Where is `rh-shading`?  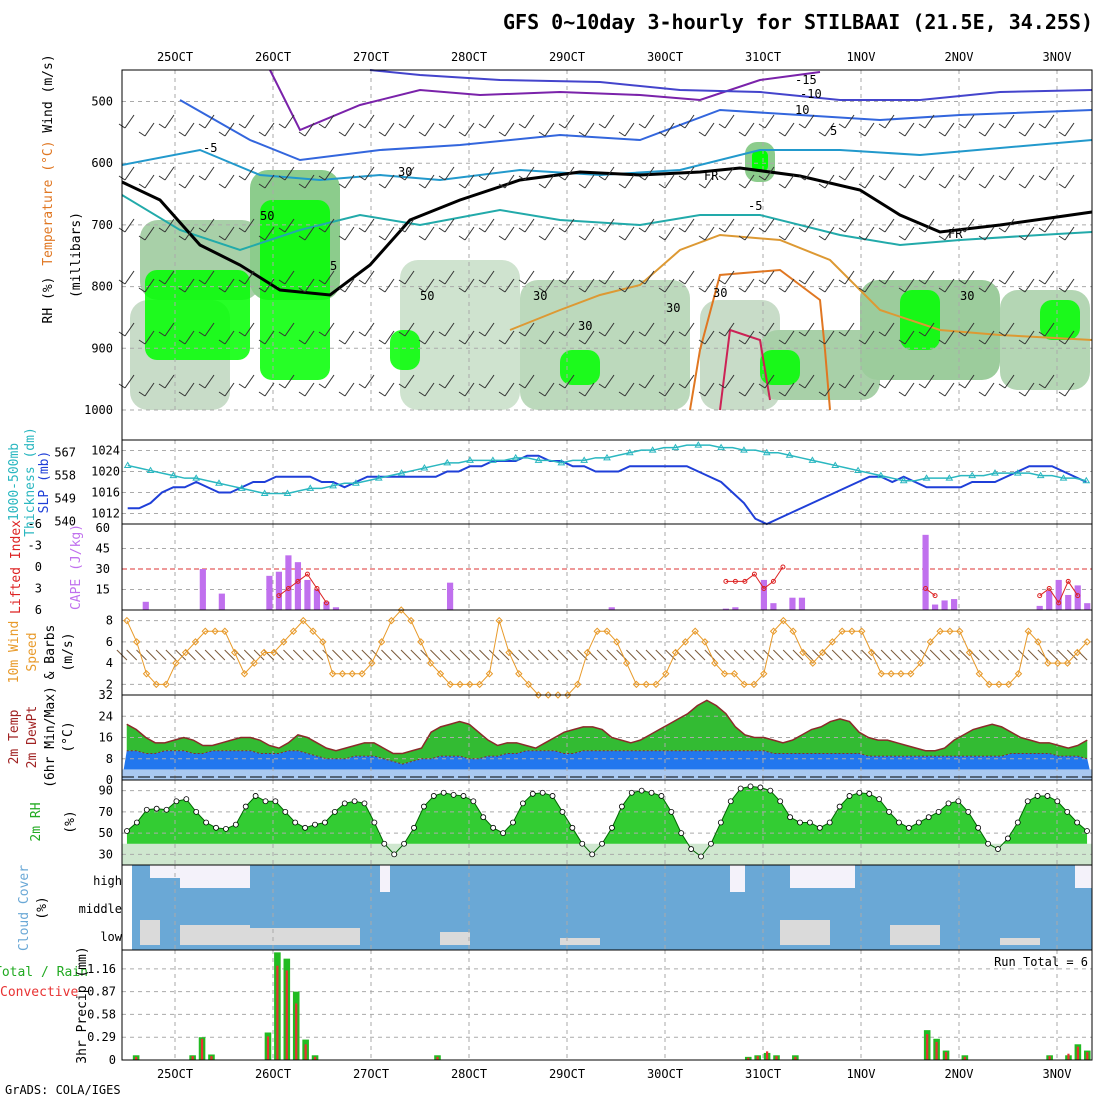 rh-shading is located at coordinates (740, 355).